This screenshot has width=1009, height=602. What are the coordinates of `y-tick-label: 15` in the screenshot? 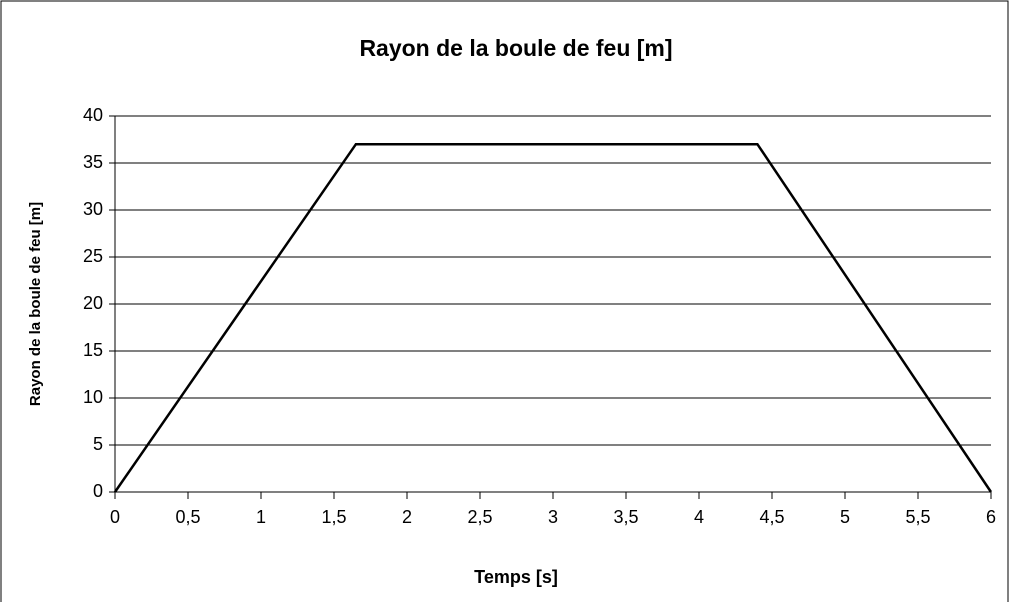 It's located at (93, 350).